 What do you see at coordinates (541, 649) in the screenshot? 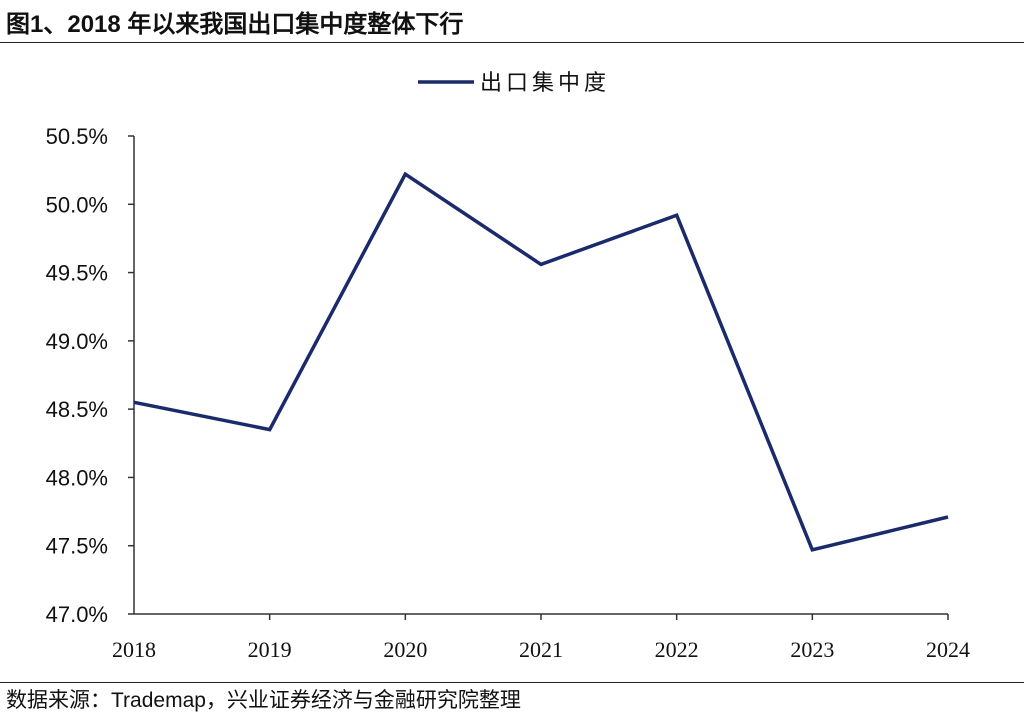
I see `x-tick-label: 2021` at bounding box center [541, 649].